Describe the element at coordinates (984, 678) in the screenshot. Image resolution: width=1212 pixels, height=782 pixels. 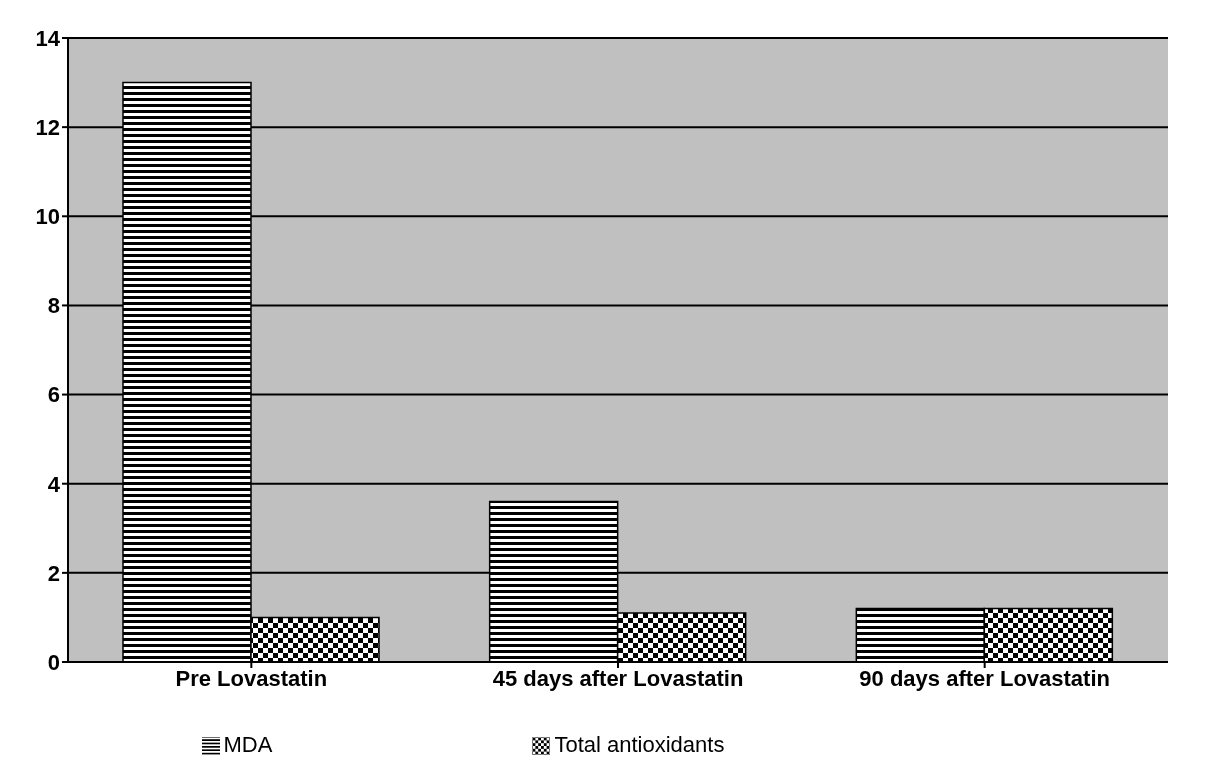
I see `x-tick-label: 90 days after Lovastatin` at that location.